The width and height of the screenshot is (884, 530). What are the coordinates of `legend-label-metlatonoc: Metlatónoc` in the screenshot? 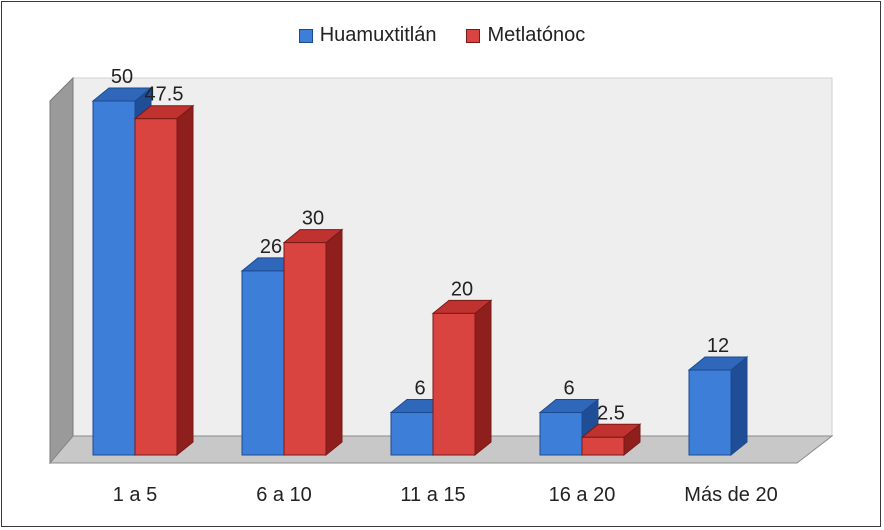 It's located at (536, 35).